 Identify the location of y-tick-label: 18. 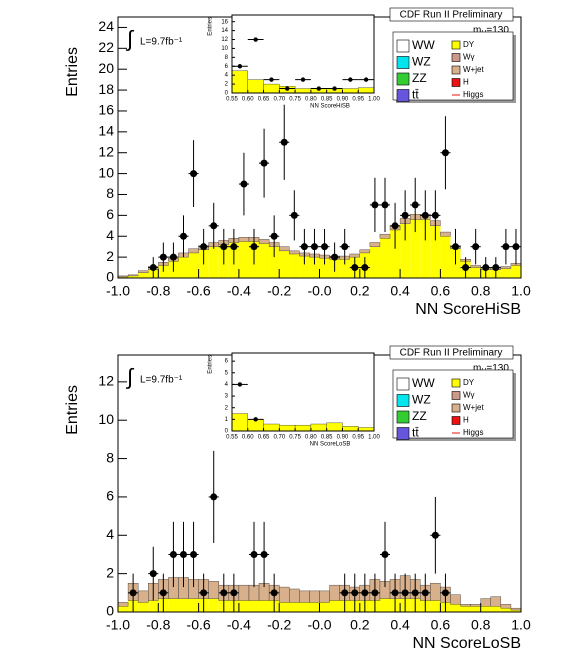
(106, 89).